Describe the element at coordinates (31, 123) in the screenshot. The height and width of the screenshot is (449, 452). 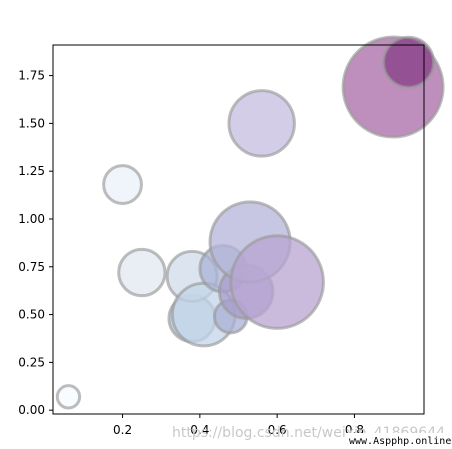
I see `y-tick-label: 1.50` at that location.